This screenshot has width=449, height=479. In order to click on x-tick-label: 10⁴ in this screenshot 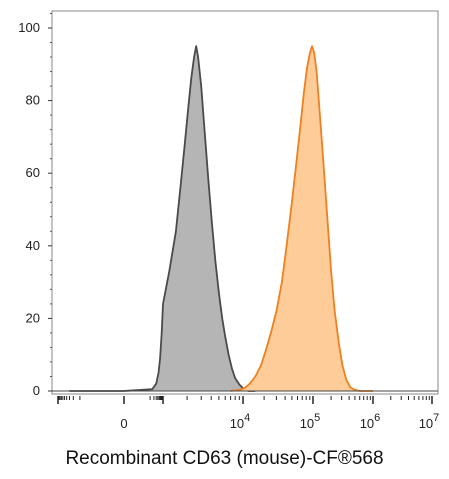, I will do `click(240, 421)`.